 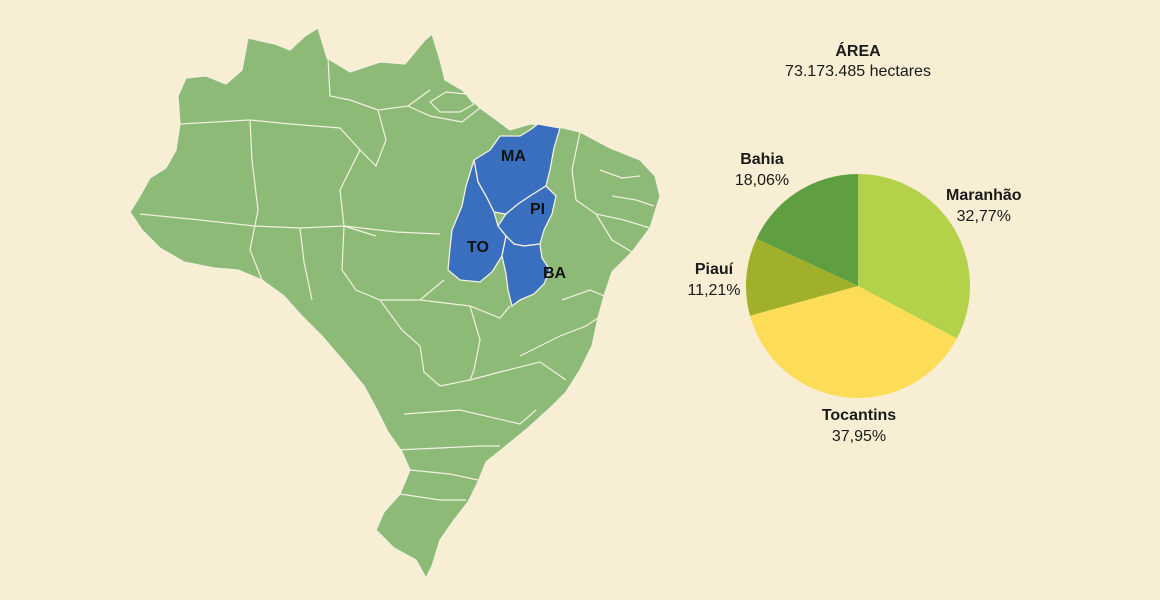 I want to click on slice-value-piaui: 11,21%, so click(x=714, y=290).